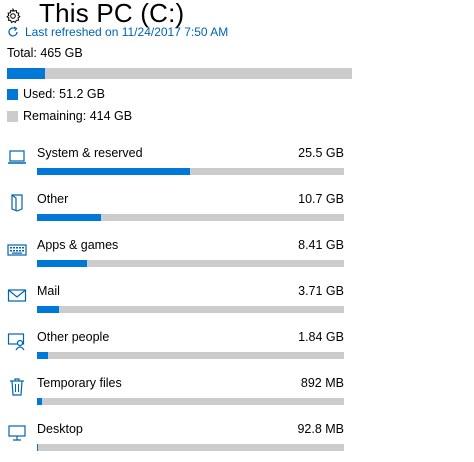  What do you see at coordinates (237, 166) in the screenshot?
I see `category-system-reserved: System & reserved 25.5 GB` at bounding box center [237, 166].